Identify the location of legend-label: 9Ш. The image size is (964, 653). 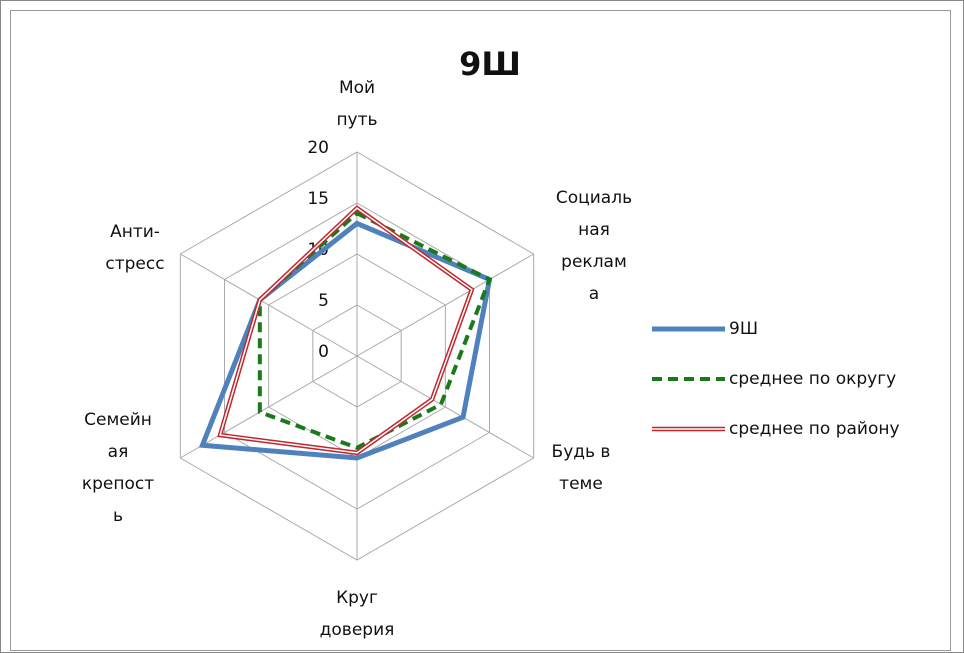
(743, 329).